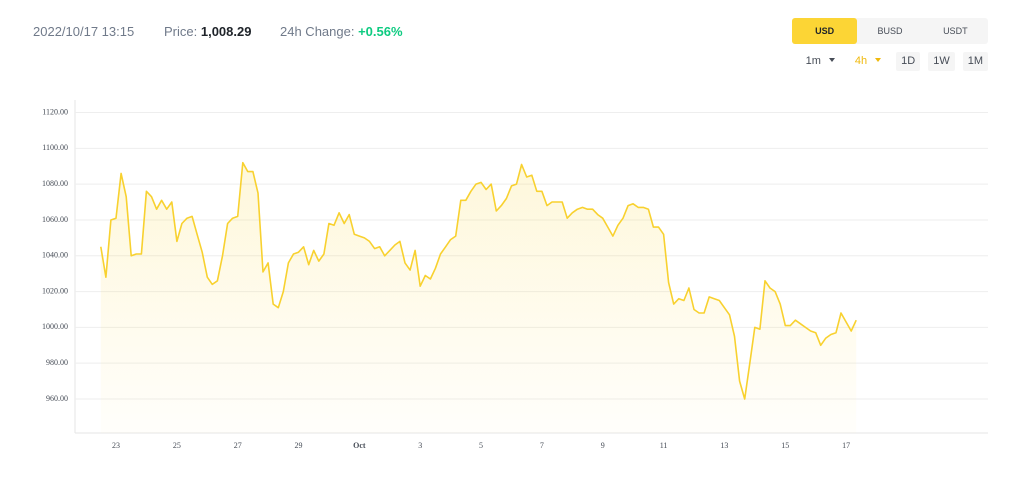  I want to click on y-tick-label: 1100.00, so click(55, 147).